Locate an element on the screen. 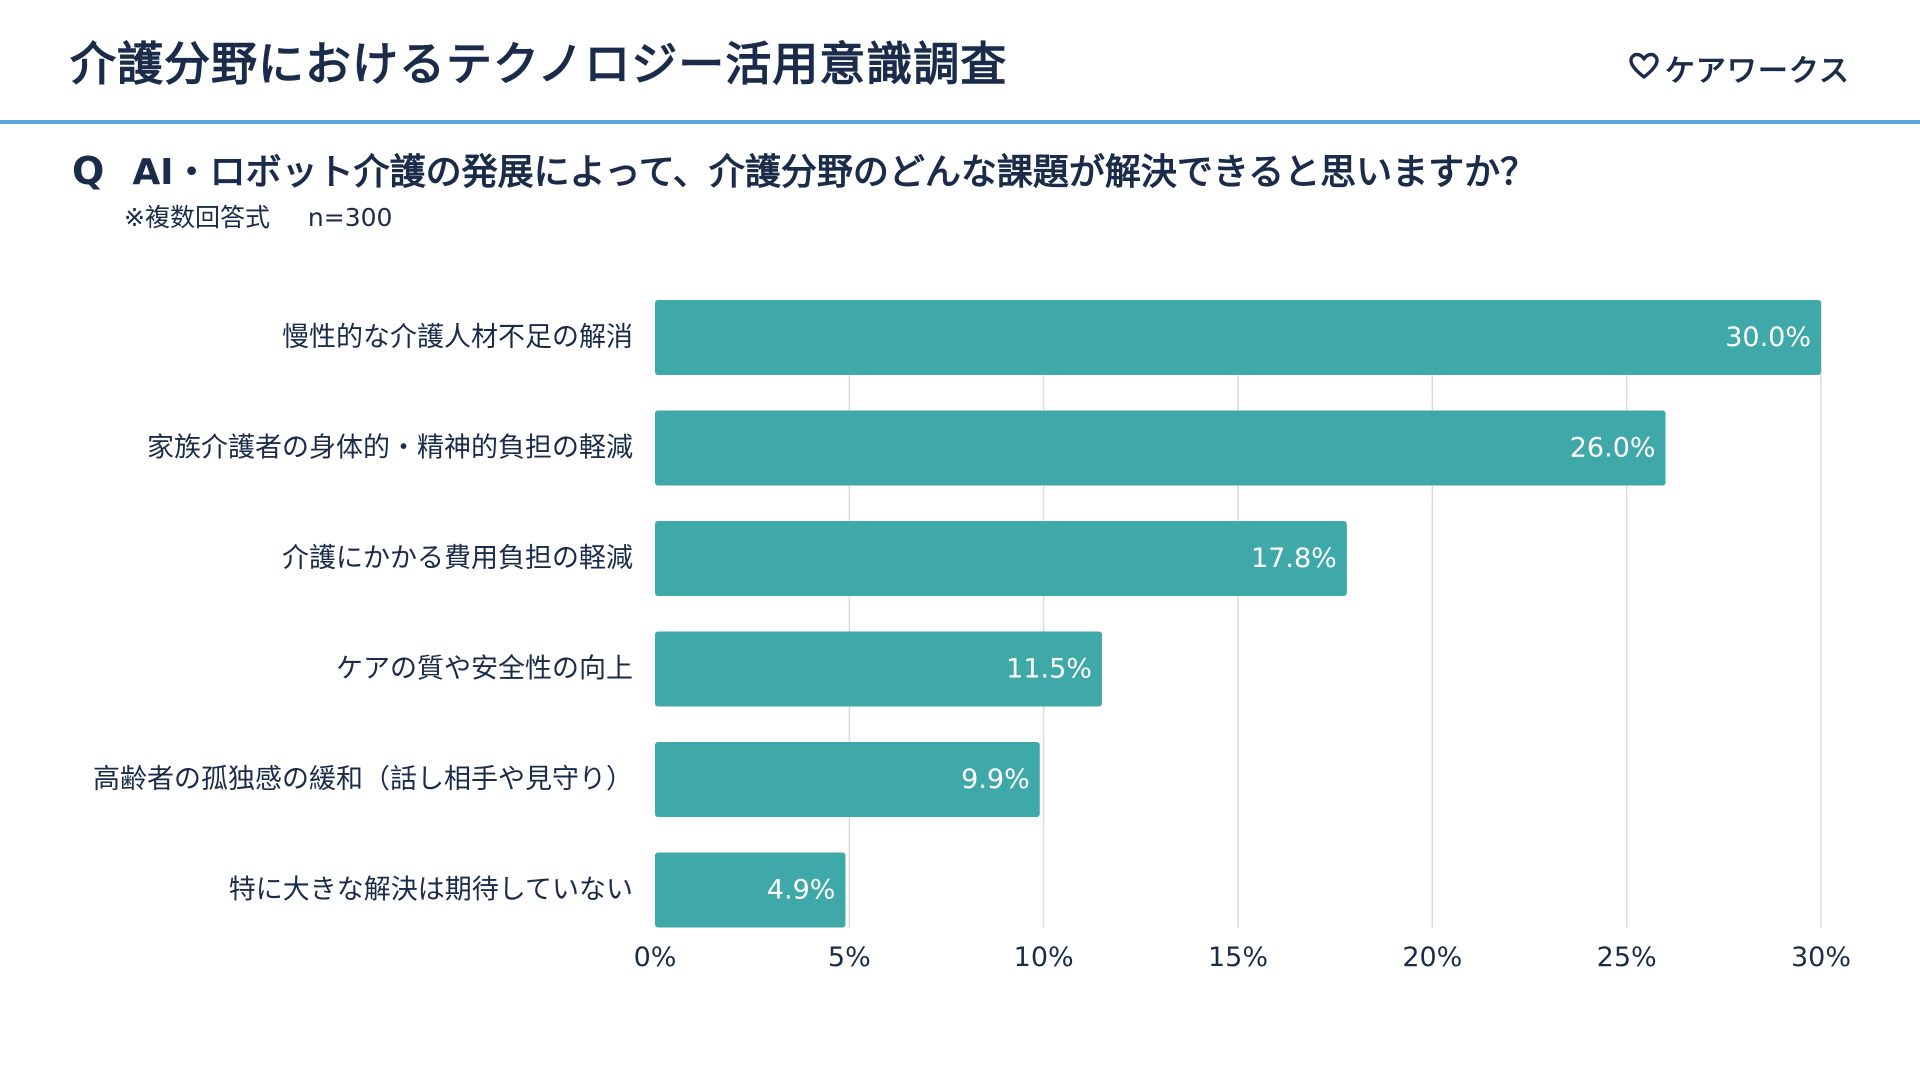 The width and height of the screenshot is (1920, 1080). data-label: 4.9% is located at coordinates (801, 890).